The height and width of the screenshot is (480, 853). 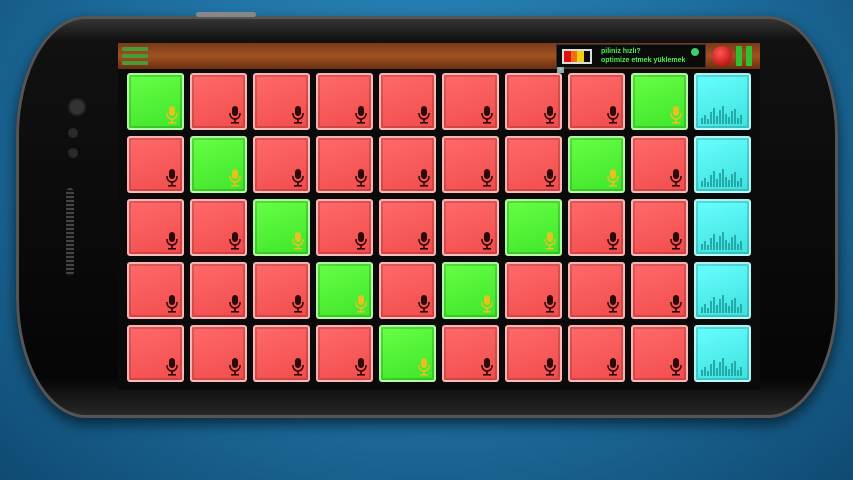 What do you see at coordinates (695, 52) in the screenshot?
I see `ad-logo-icon` at bounding box center [695, 52].